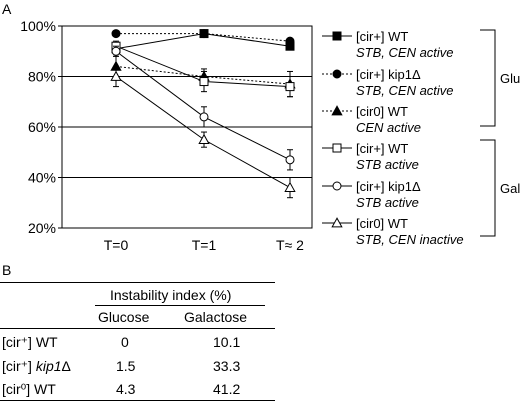 The width and height of the screenshot is (520, 401). What do you see at coordinates (30, 342) in the screenshot?
I see `table-row-label: [cir⁺] WT` at bounding box center [30, 342].